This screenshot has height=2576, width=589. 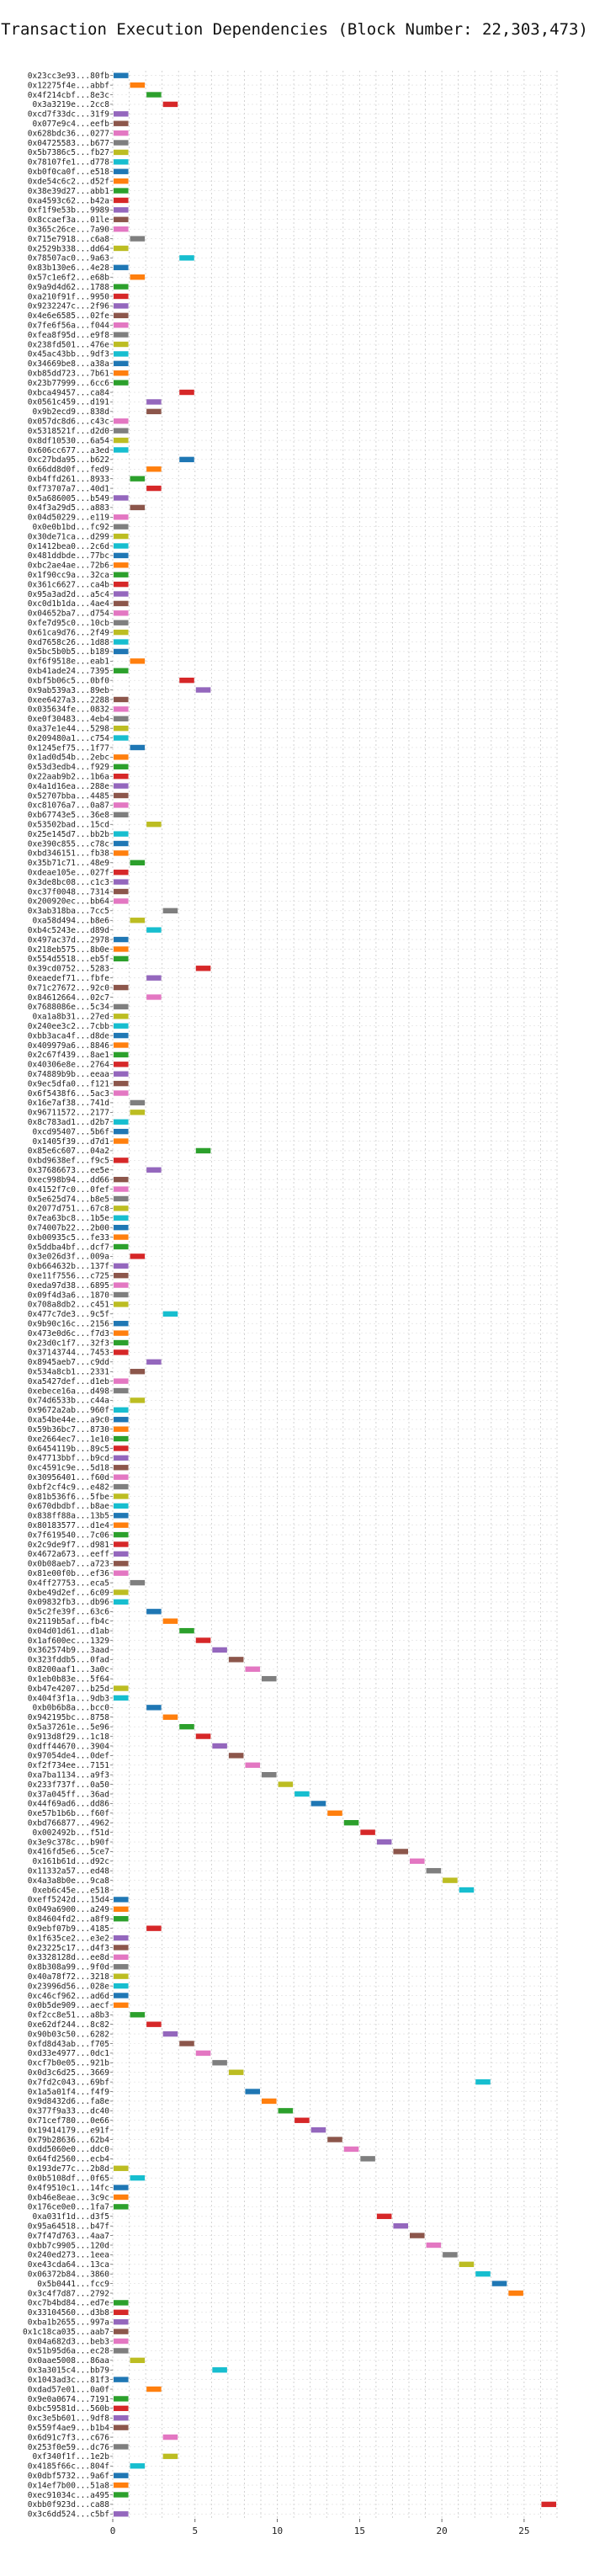 What do you see at coordinates (69, 623) in the screenshot?
I see `transaction-label: 0xfe7d95c0...10cb` at bounding box center [69, 623].